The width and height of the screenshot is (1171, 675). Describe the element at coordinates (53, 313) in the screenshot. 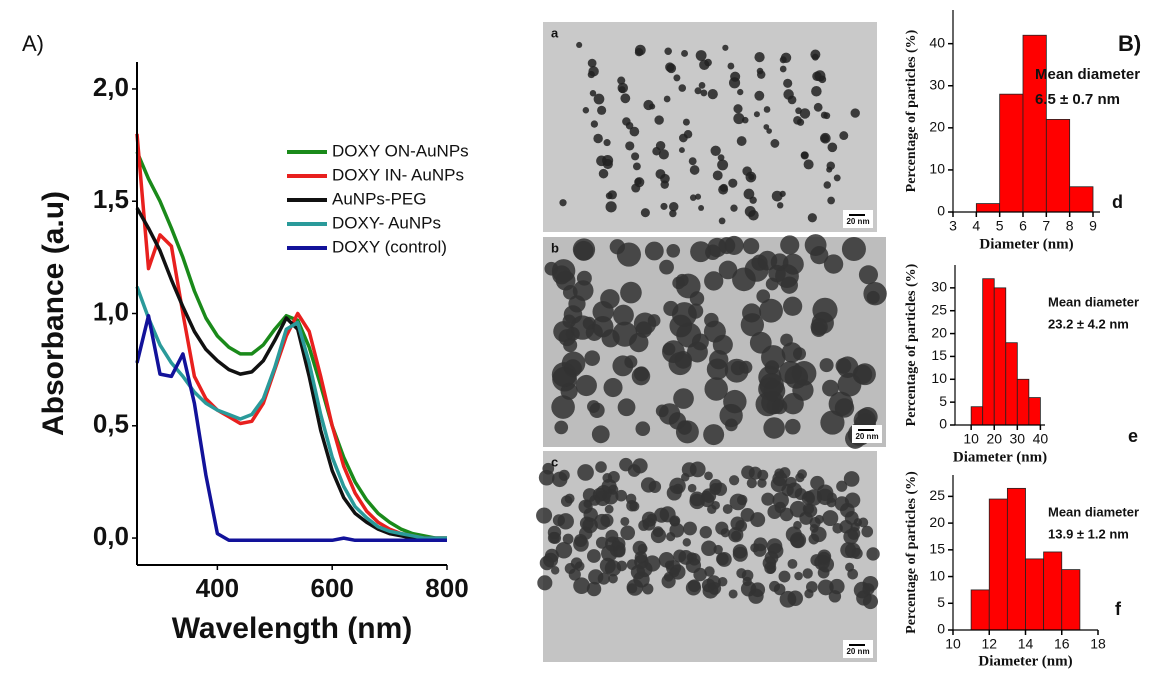

I see `y-axis-title: Absorbance (a.u)` at that location.